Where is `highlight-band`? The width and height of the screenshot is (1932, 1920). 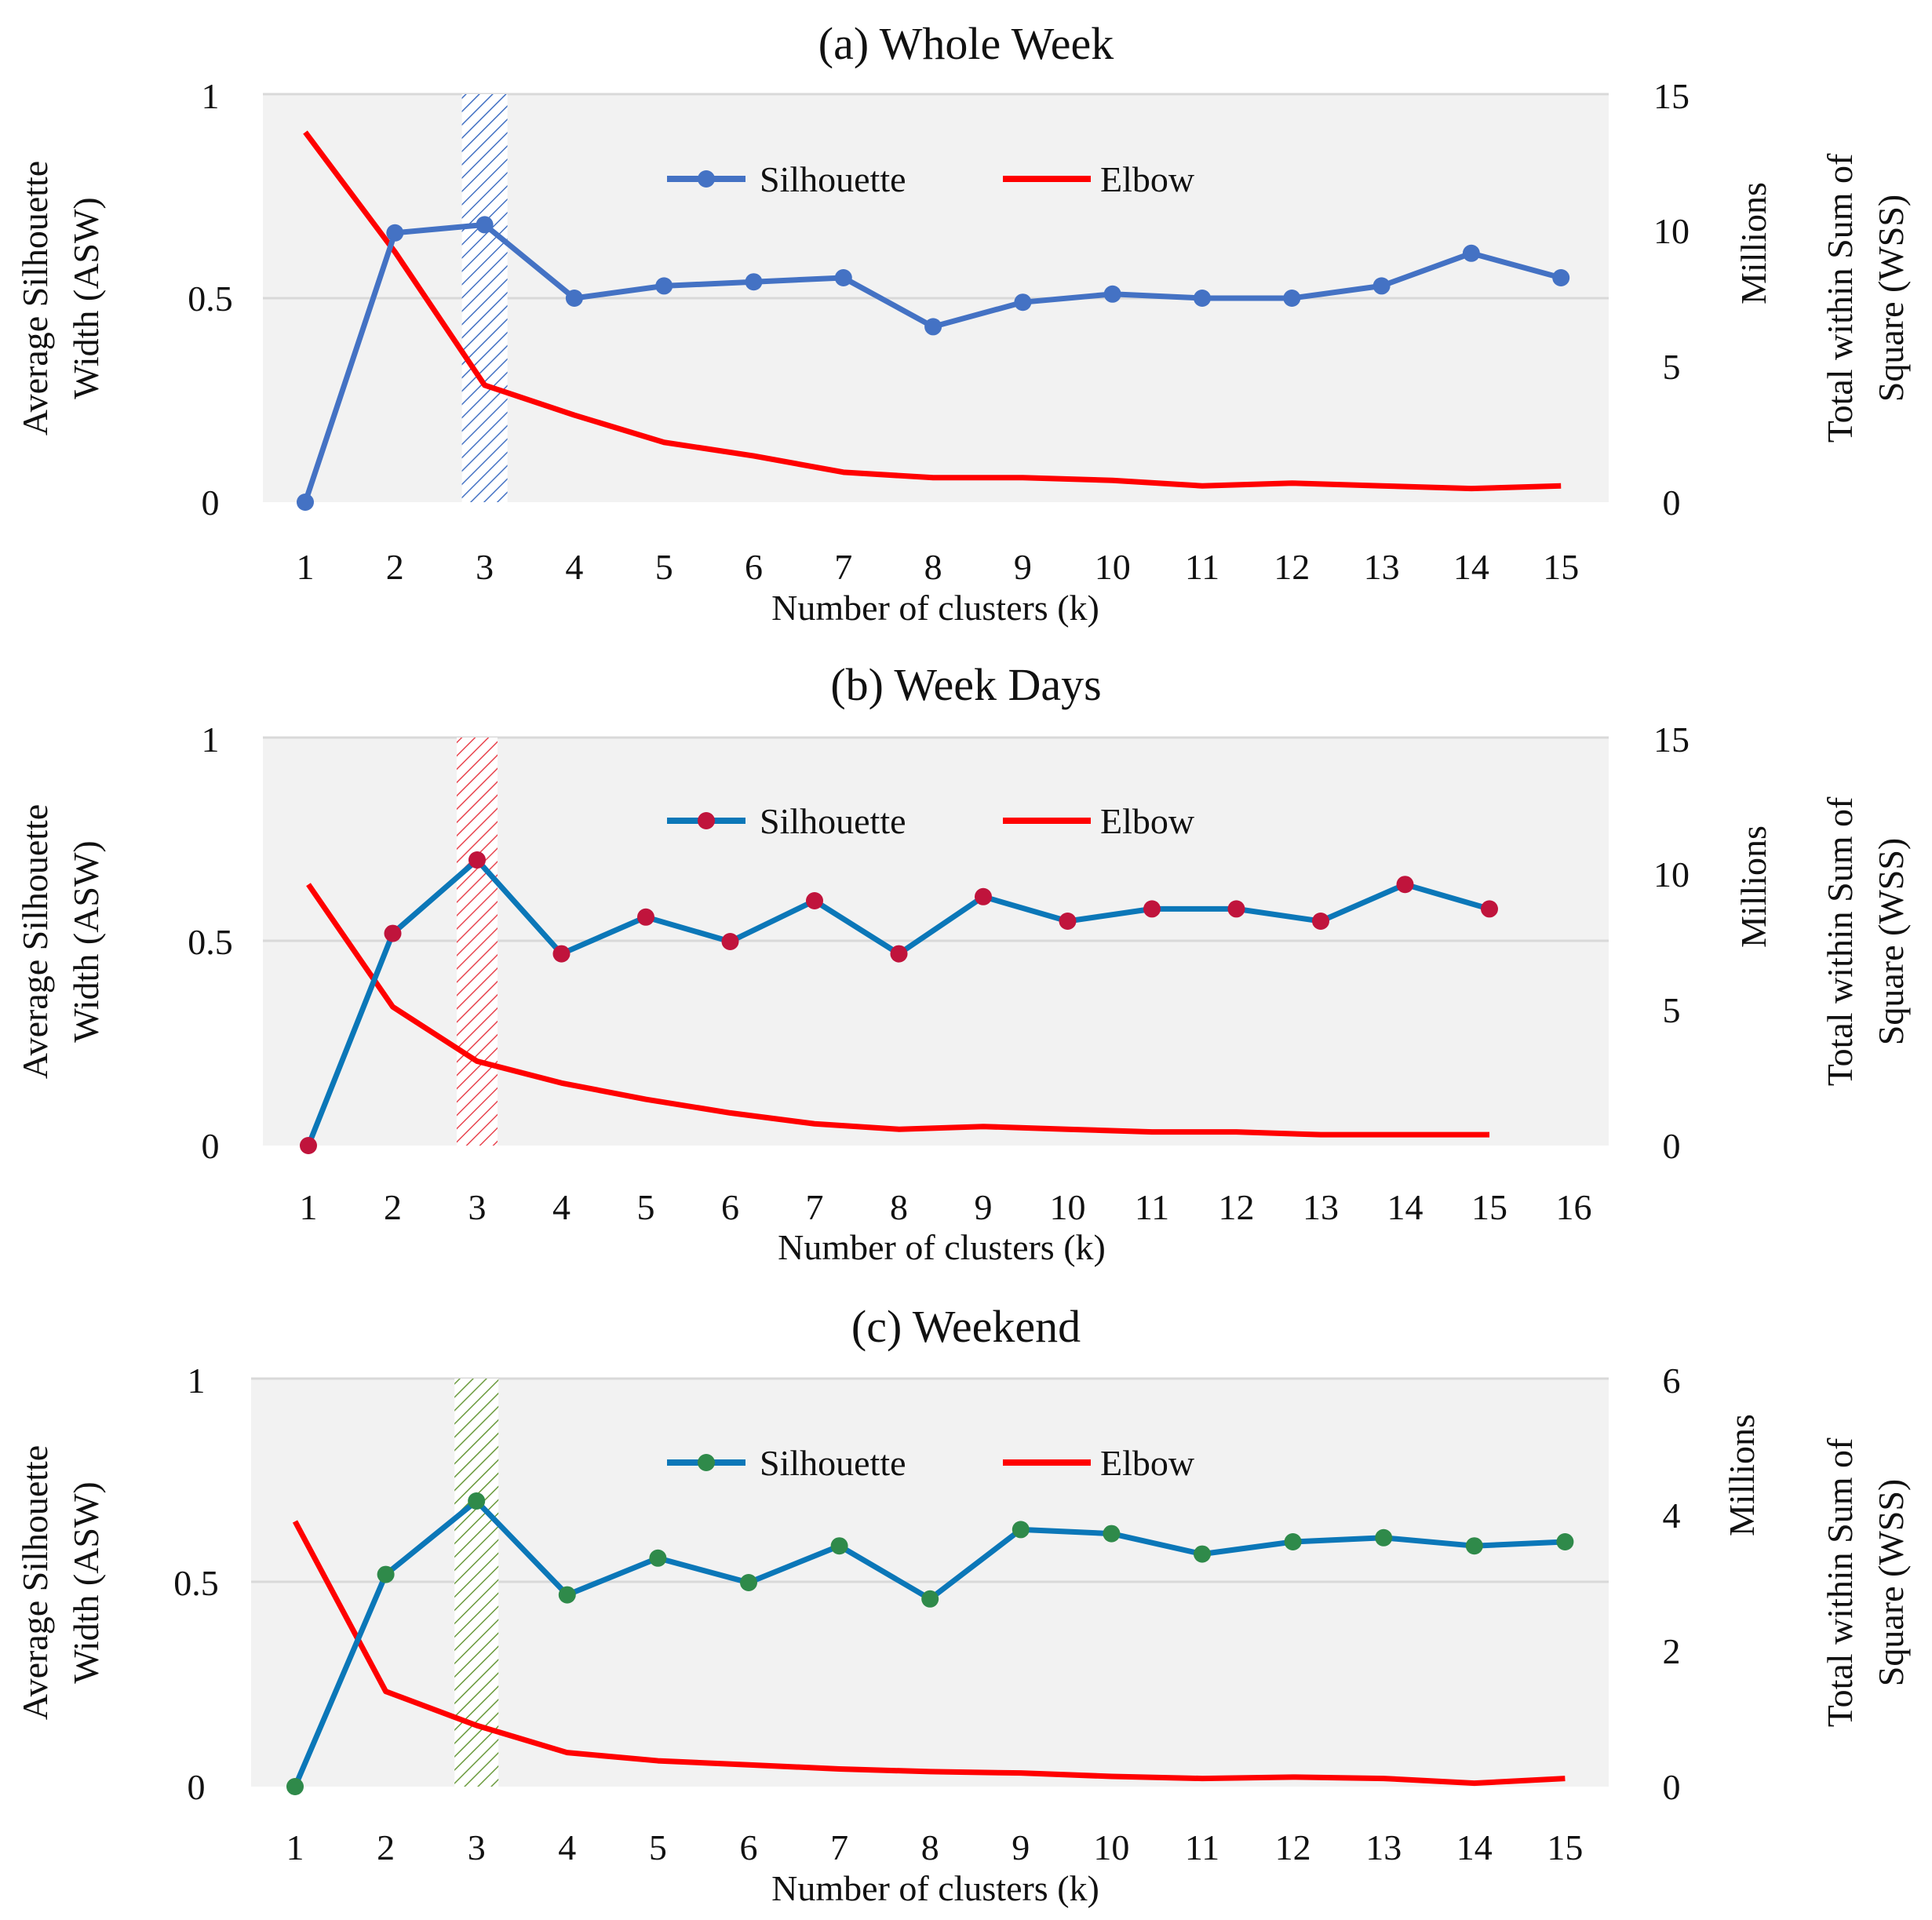 highlight-band is located at coordinates (484, 298).